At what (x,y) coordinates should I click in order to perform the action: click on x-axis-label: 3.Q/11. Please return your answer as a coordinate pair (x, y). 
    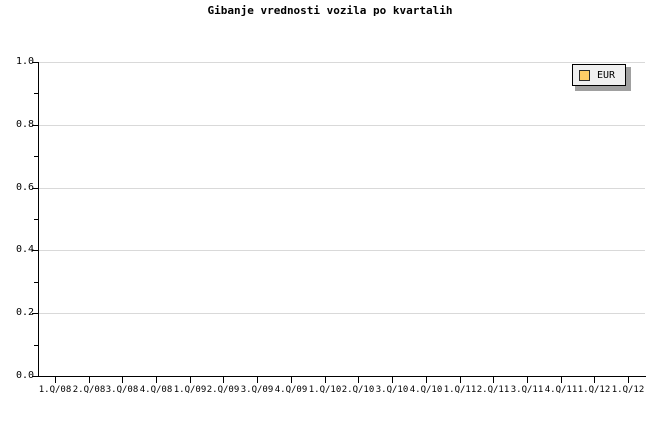
    Looking at the image, I should click on (527, 390).